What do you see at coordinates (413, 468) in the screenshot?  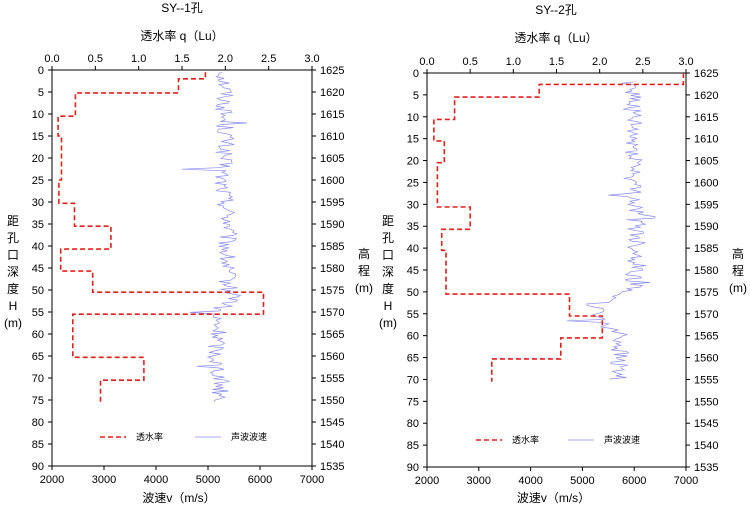 I see `left-tick-label: 90` at bounding box center [413, 468].